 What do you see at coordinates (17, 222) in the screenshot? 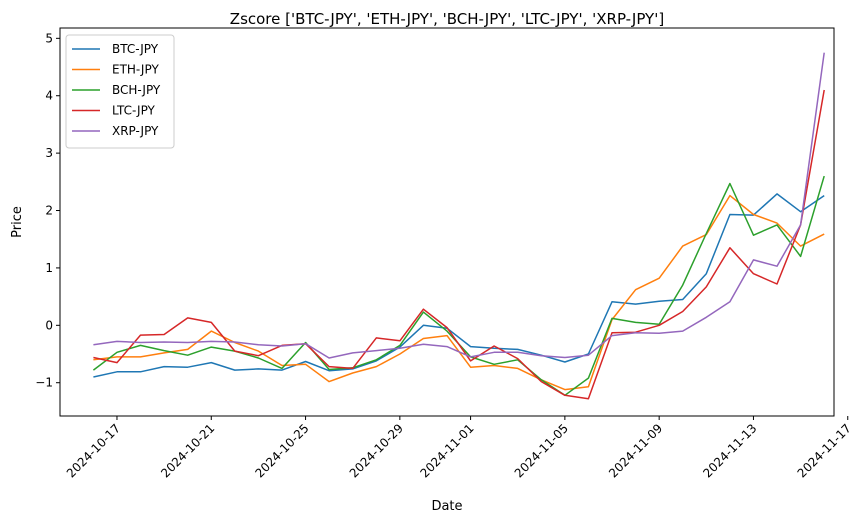
I see `y-axis-label: Price` at bounding box center [17, 222].